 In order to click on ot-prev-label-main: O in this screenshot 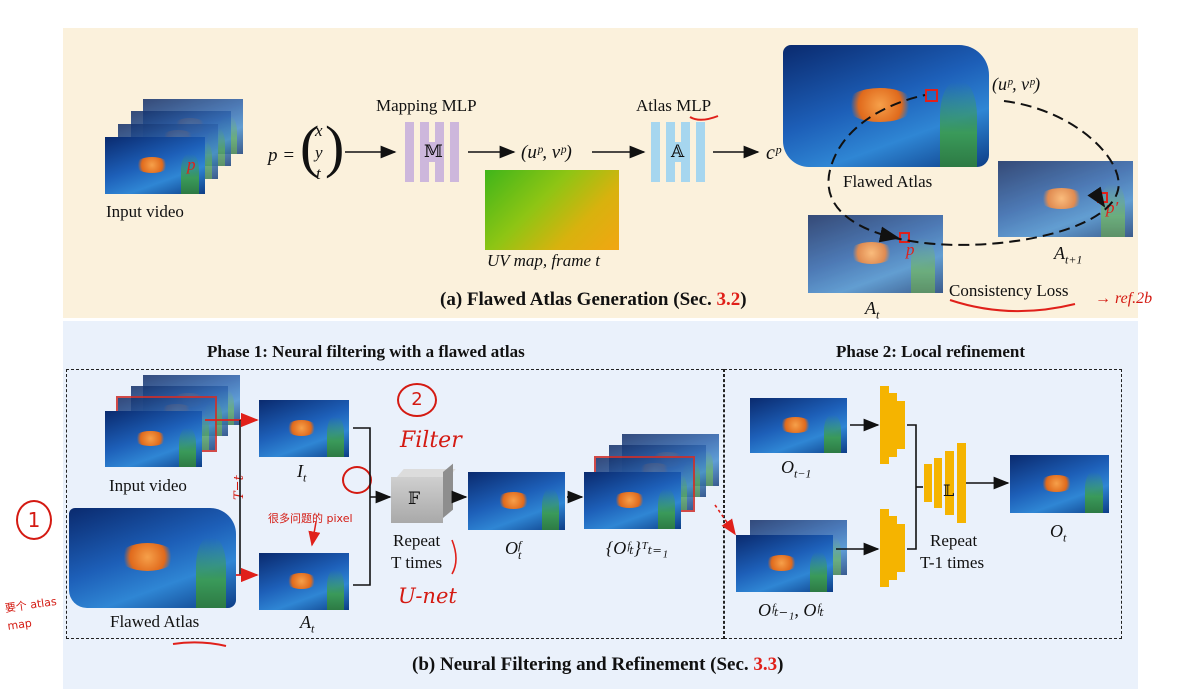, I will do `click(787, 467)`.